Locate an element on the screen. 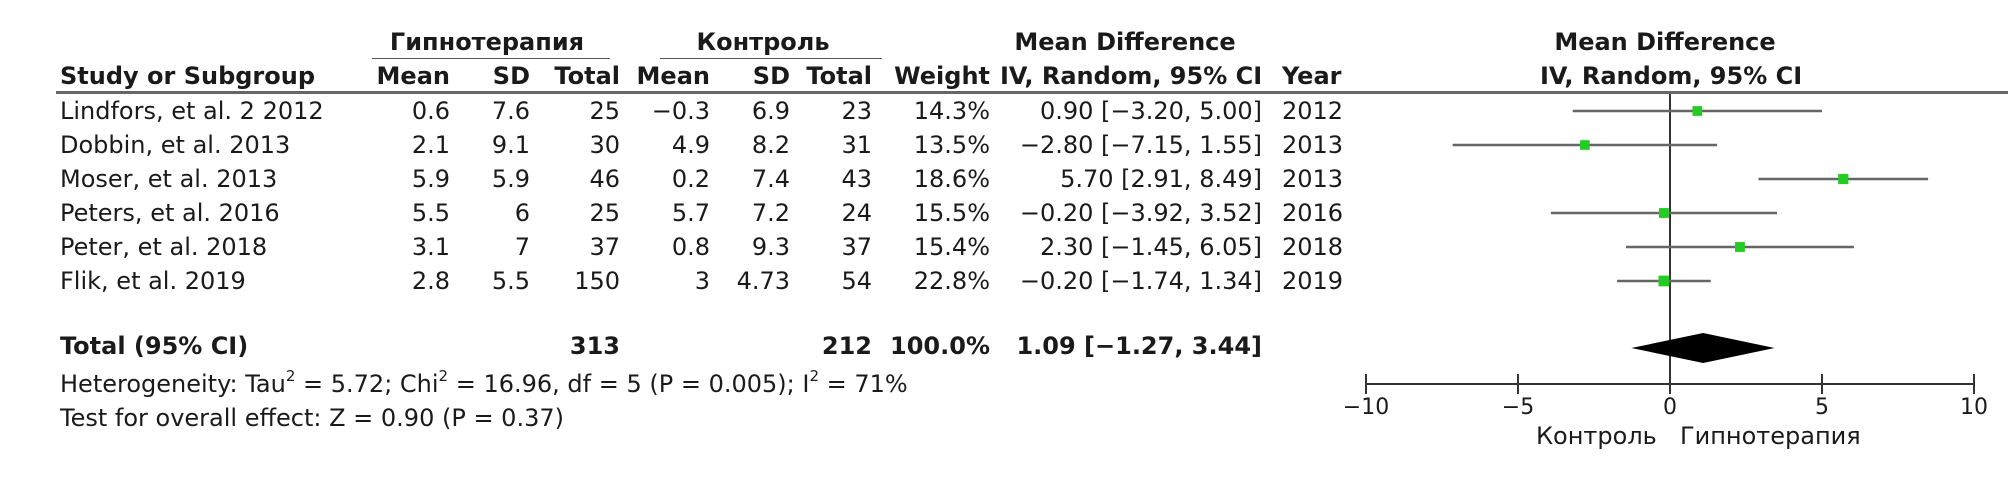 Image resolution: width=2008 pixels, height=484 pixels. row-total2: 24 is located at coordinates (856, 213).